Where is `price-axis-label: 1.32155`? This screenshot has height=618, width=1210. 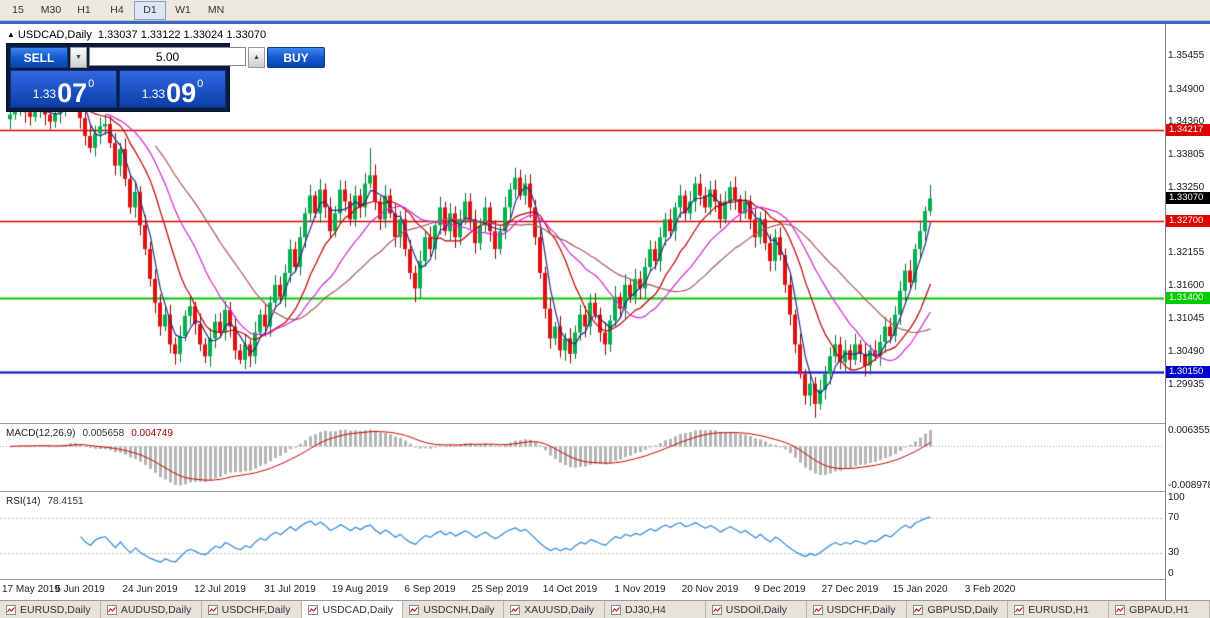
price-axis-label: 1.32155 is located at coordinates (1186, 252).